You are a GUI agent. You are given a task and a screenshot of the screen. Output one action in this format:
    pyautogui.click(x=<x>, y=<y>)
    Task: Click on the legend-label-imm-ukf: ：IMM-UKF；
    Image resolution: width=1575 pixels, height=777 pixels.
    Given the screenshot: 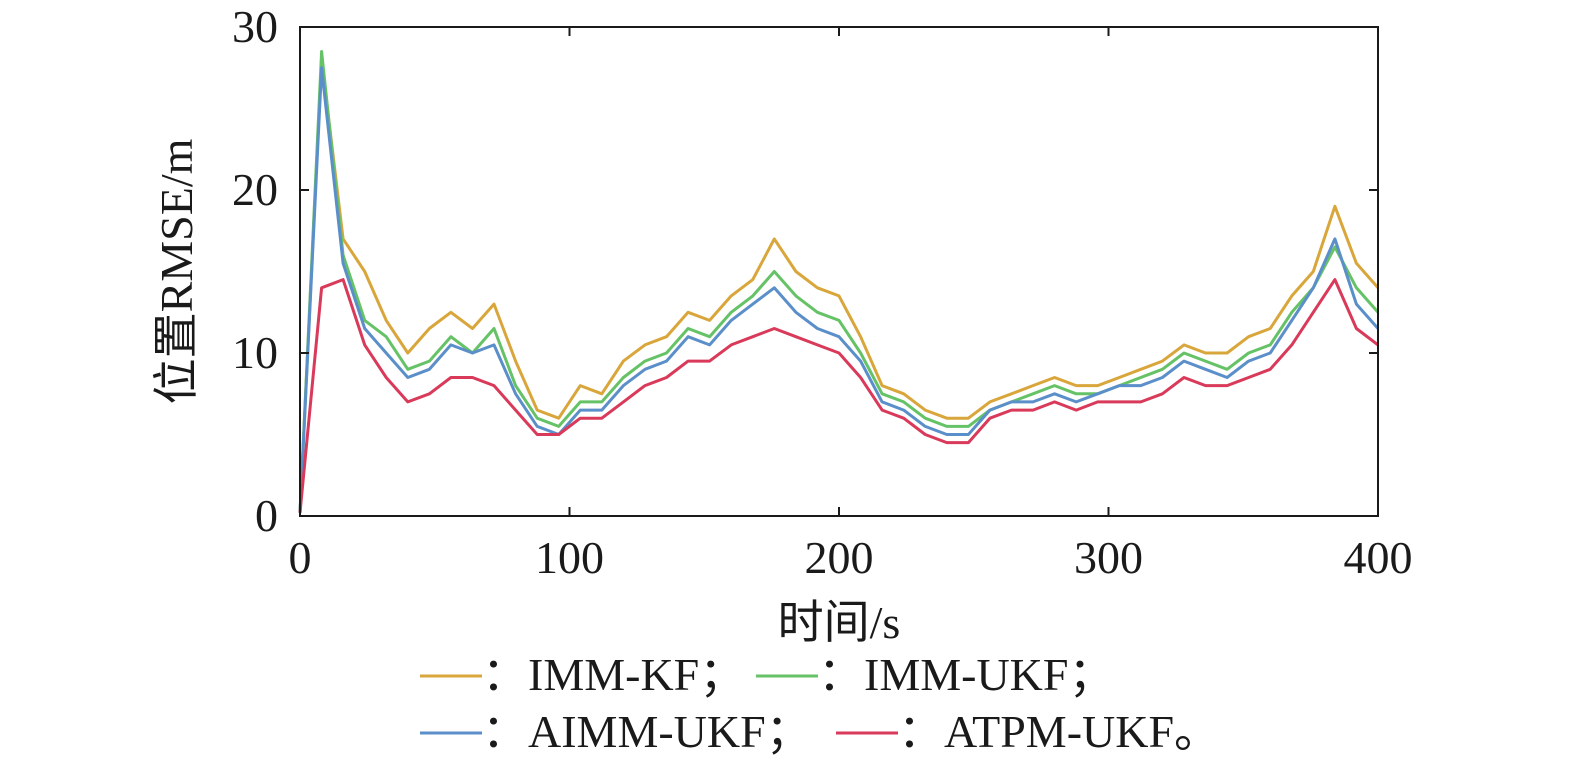 What is the action you would take?
    pyautogui.click(x=966, y=674)
    